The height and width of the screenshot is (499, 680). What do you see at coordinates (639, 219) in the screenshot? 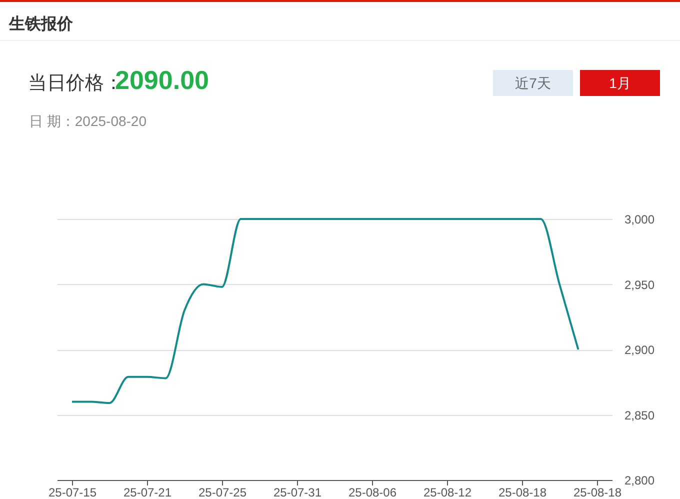
I see `y-tick-label: 3,000` at bounding box center [639, 219].